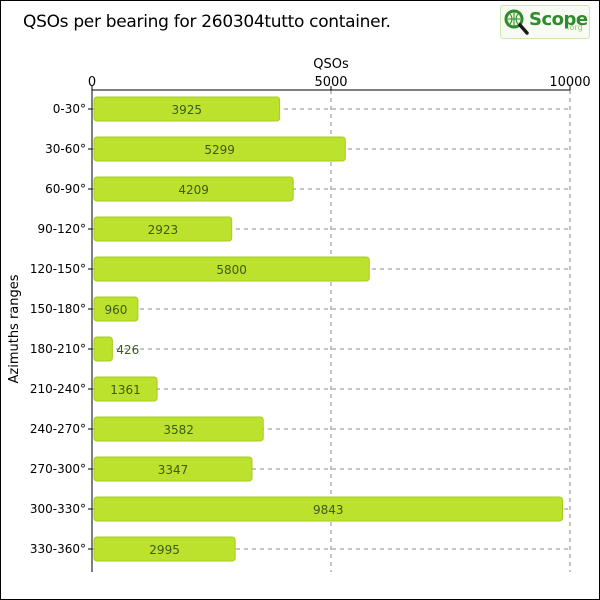  I want to click on data-label: 3347, so click(173, 470).